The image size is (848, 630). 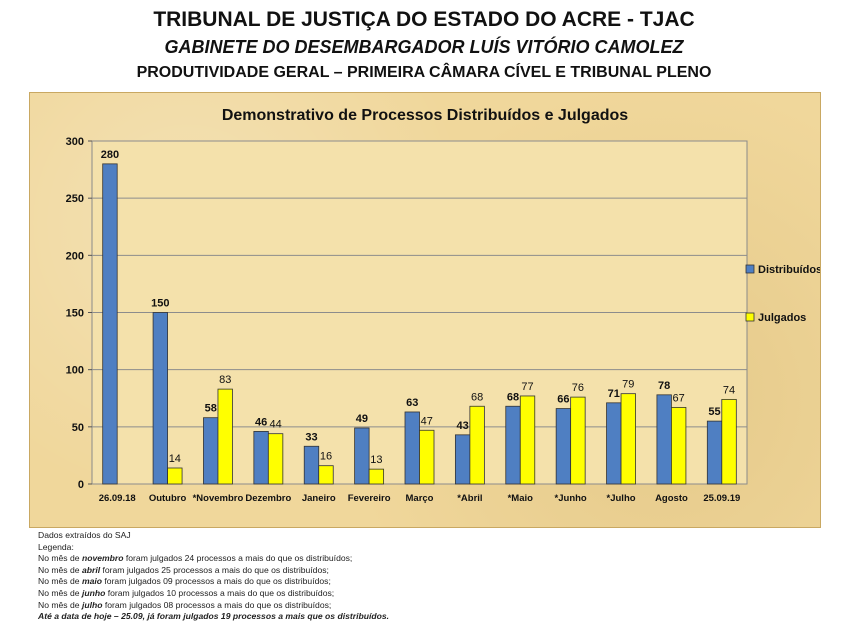 I want to click on notes-legend-label: Legenda:, so click(x=56, y=546).